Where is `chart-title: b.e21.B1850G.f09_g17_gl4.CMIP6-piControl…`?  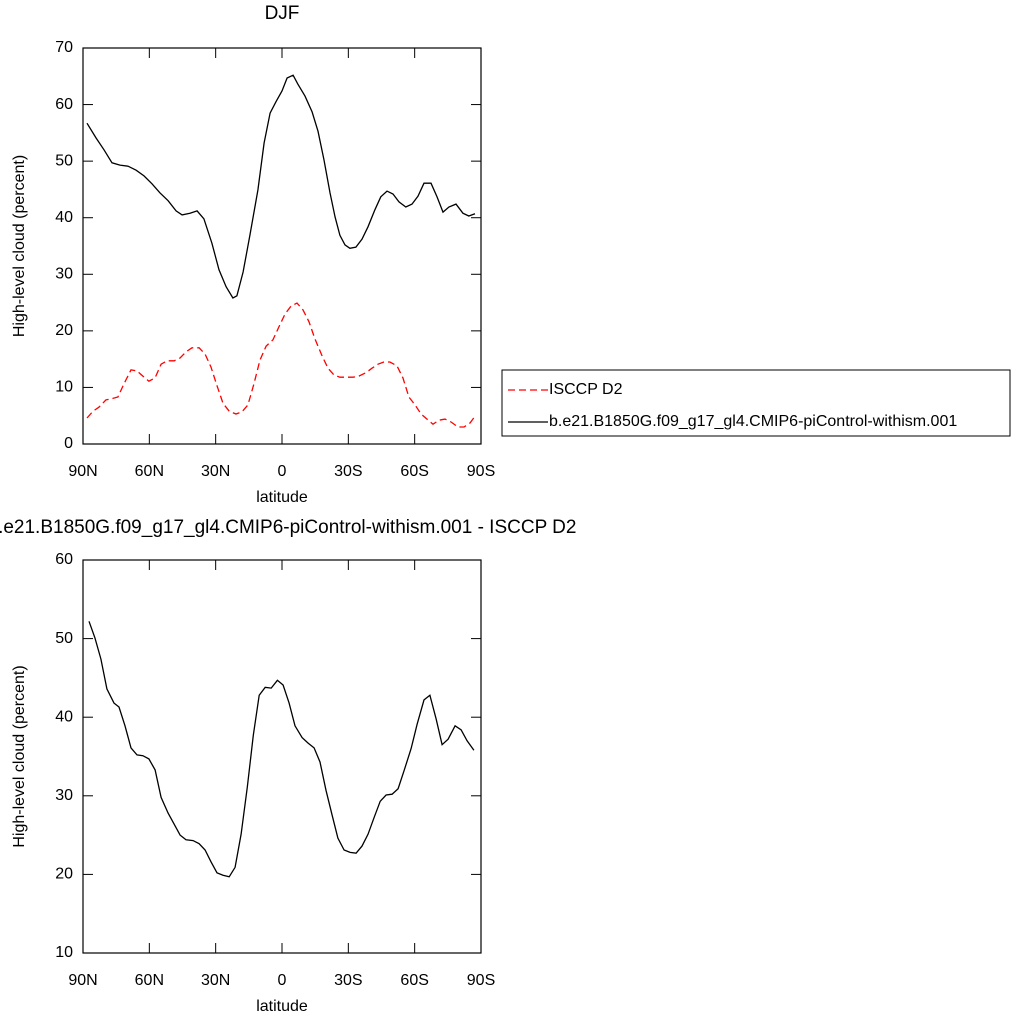
chart-title: b.e21.B1850G.f09_g17_gl4.CMIP6-piControl… is located at coordinates (288, 527).